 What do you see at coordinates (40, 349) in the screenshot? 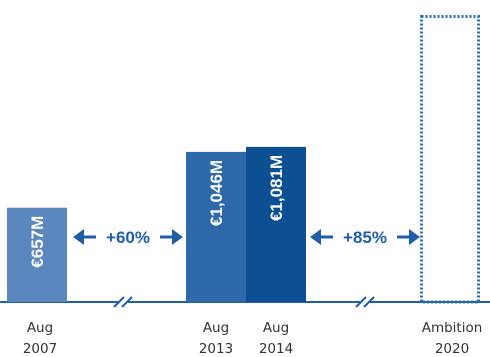
I see `category-label-line2: 2007` at bounding box center [40, 349].